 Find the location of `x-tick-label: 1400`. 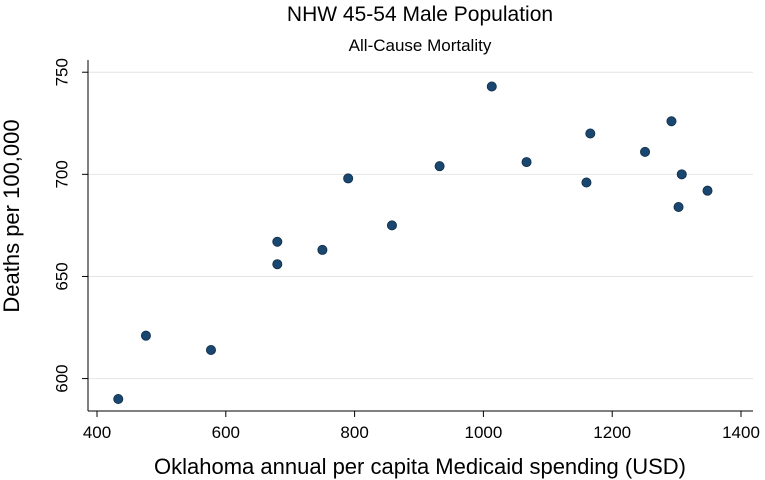

x-tick-label: 1400 is located at coordinates (741, 432).